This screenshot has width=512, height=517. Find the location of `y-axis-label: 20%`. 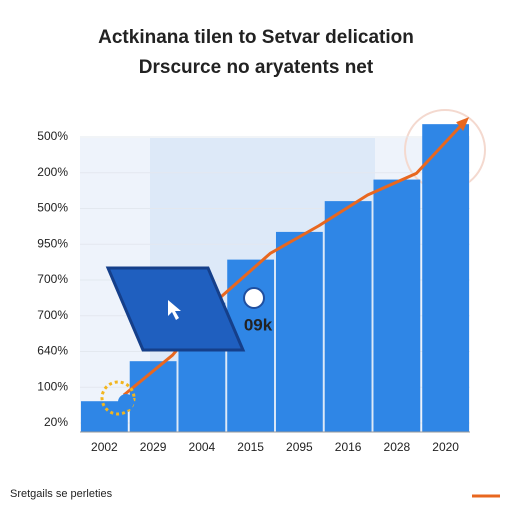

y-axis-label: 20% is located at coordinates (56, 422).